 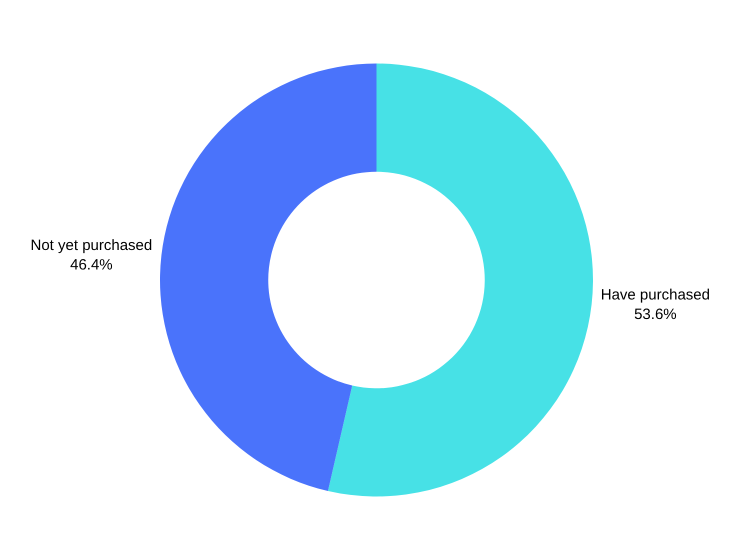 I want to click on slice-label: Have purchased, so click(x=655, y=295).